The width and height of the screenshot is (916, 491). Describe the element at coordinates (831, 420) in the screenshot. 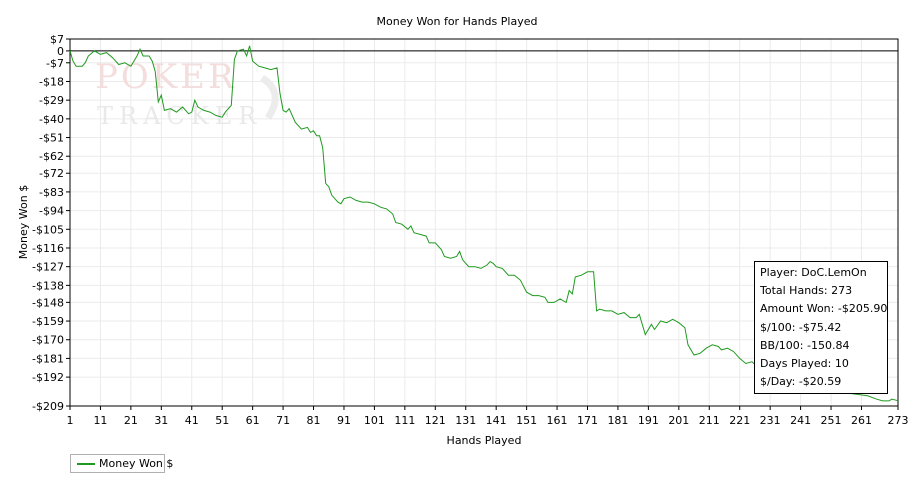

I see `x-tick-label: 251` at that location.